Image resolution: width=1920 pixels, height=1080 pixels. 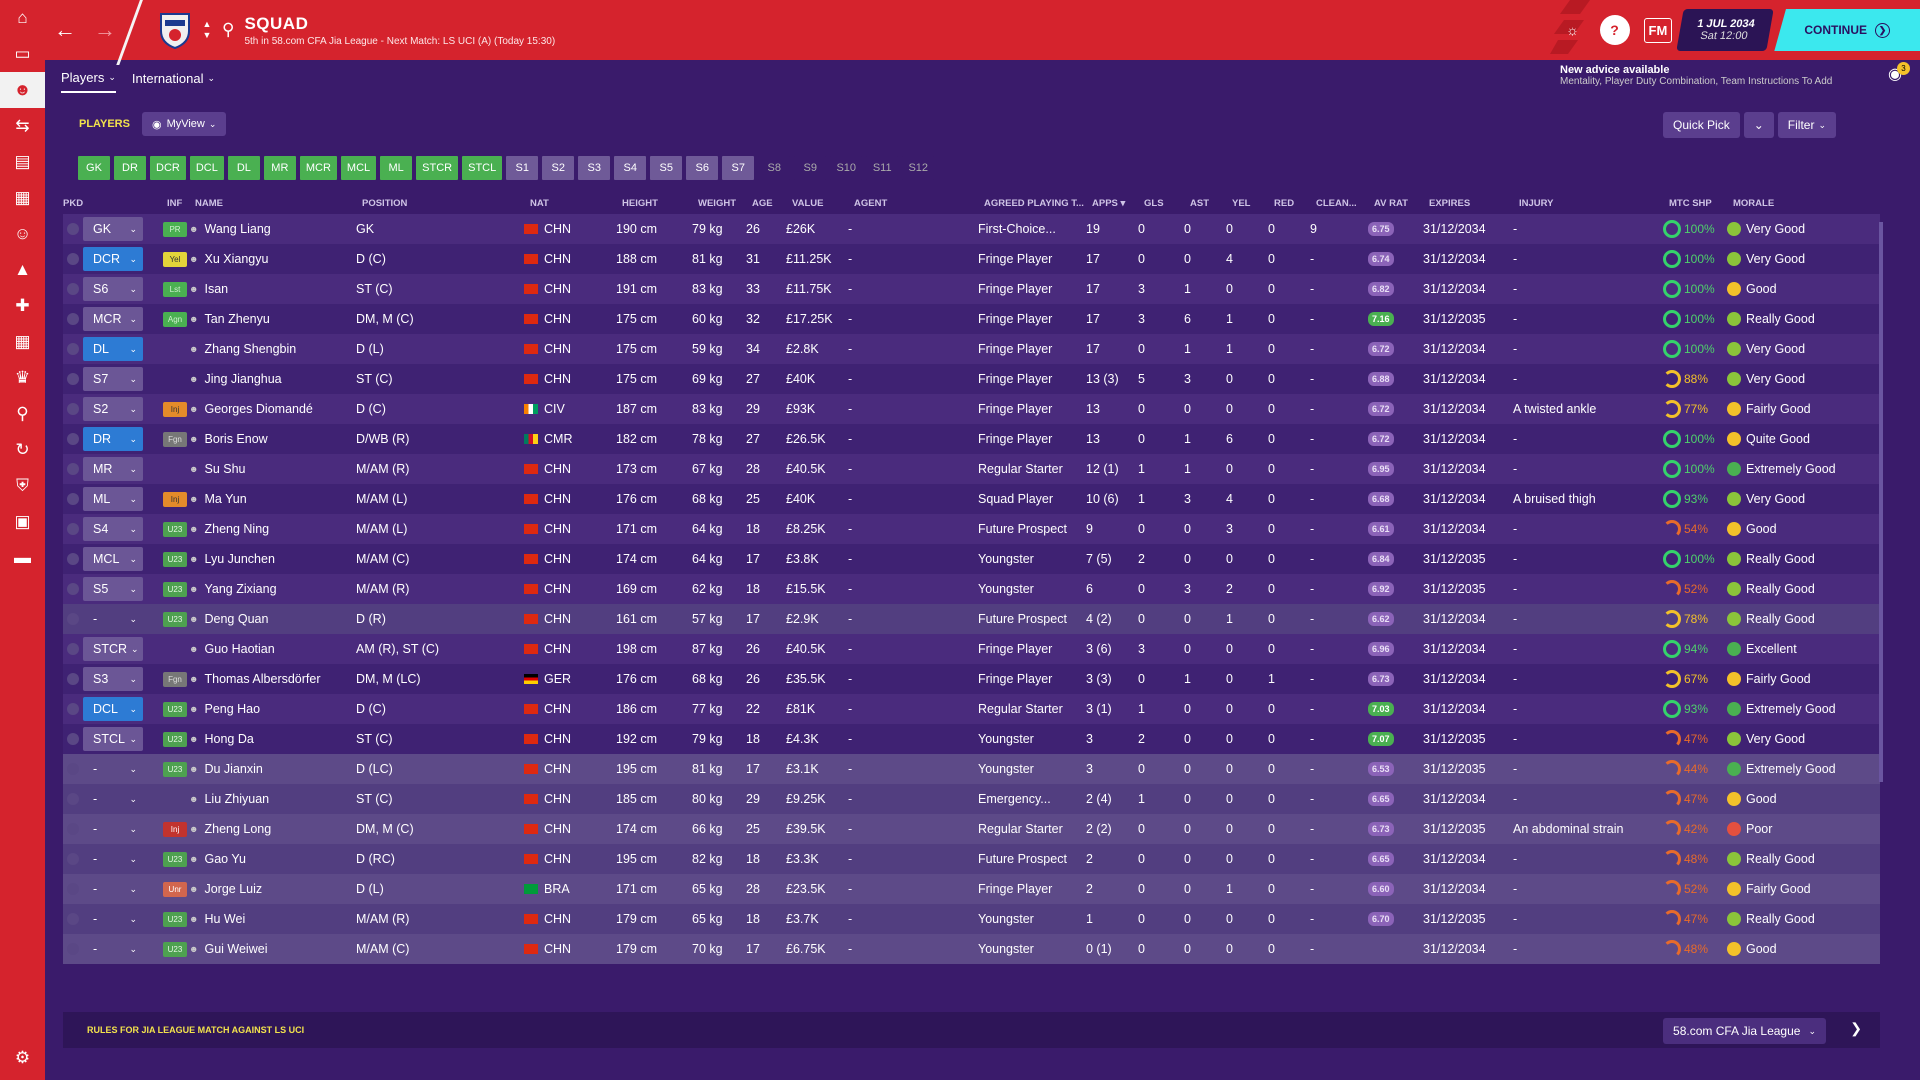 I want to click on transfers-icon: ⇆, so click(x=22, y=125).